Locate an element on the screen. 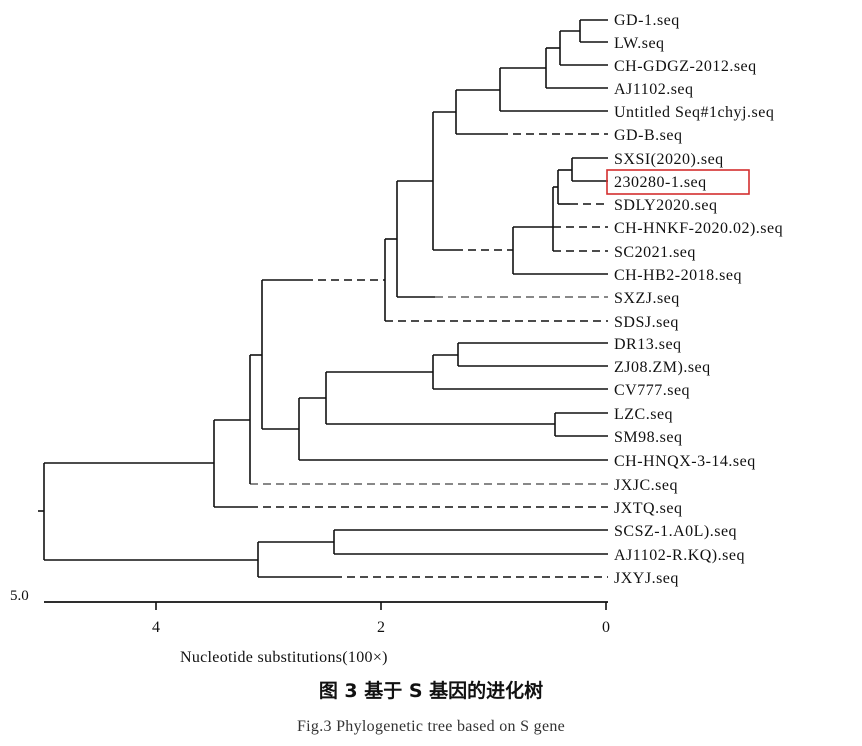 Image resolution: width=862 pixels, height=746 pixels. leaf-label: GD-B.seq is located at coordinates (648, 135).